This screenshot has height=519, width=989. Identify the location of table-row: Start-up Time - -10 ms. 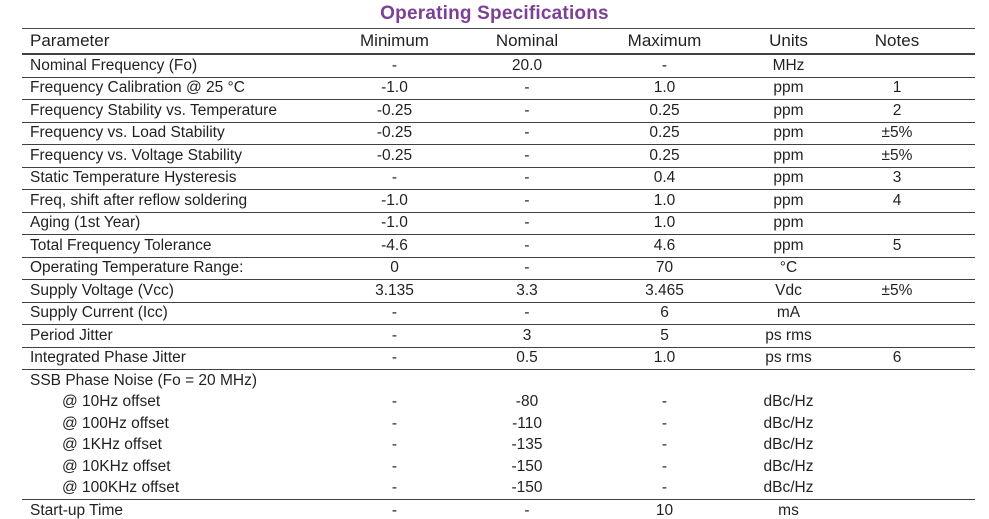
(498, 509).